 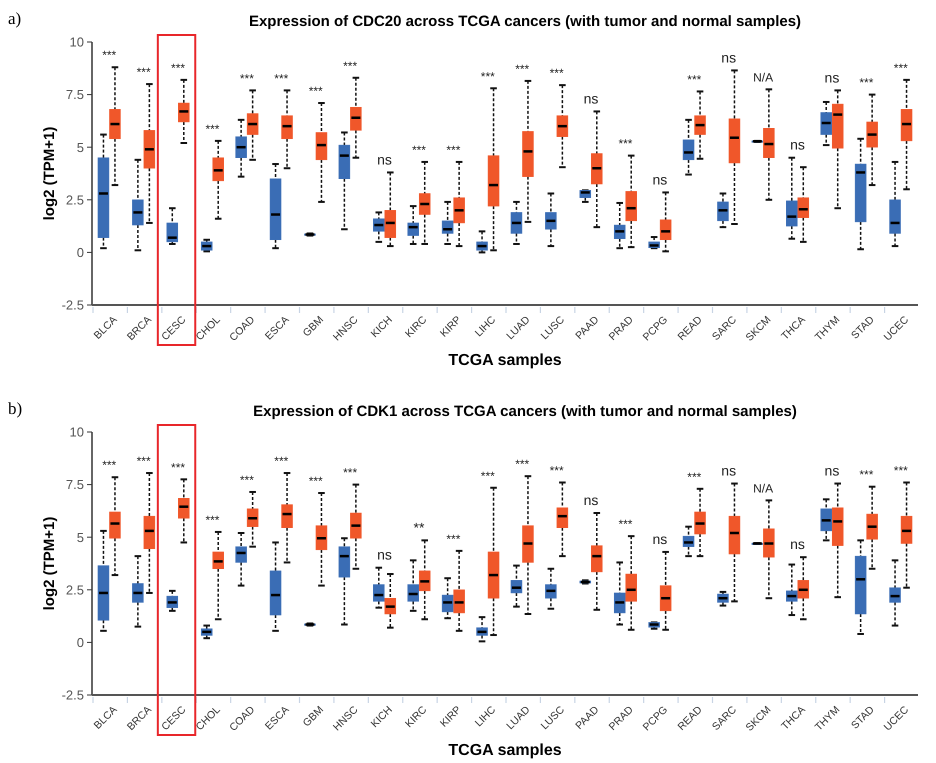 What do you see at coordinates (15, 18) in the screenshot?
I see `text: a)` at bounding box center [15, 18].